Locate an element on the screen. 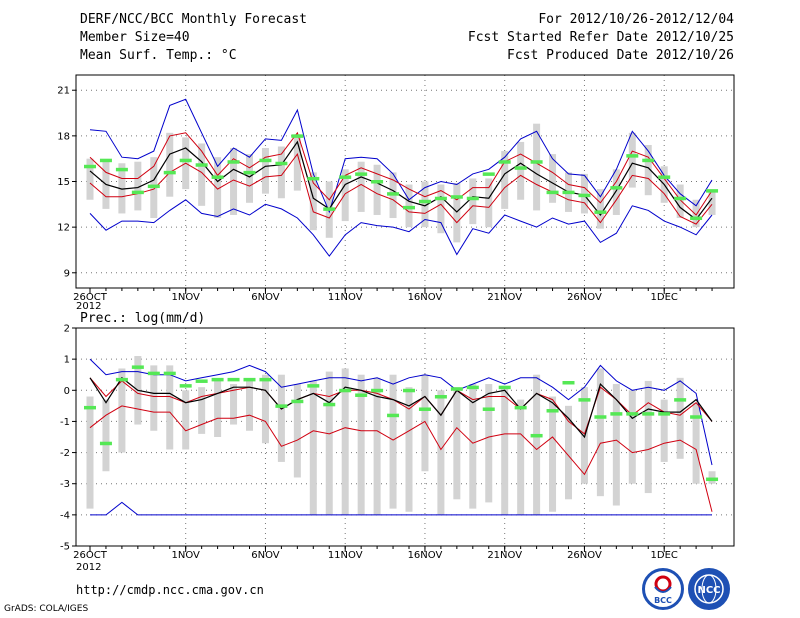 The image size is (800, 618). y-tick-label: 9 is located at coordinates (67, 273).